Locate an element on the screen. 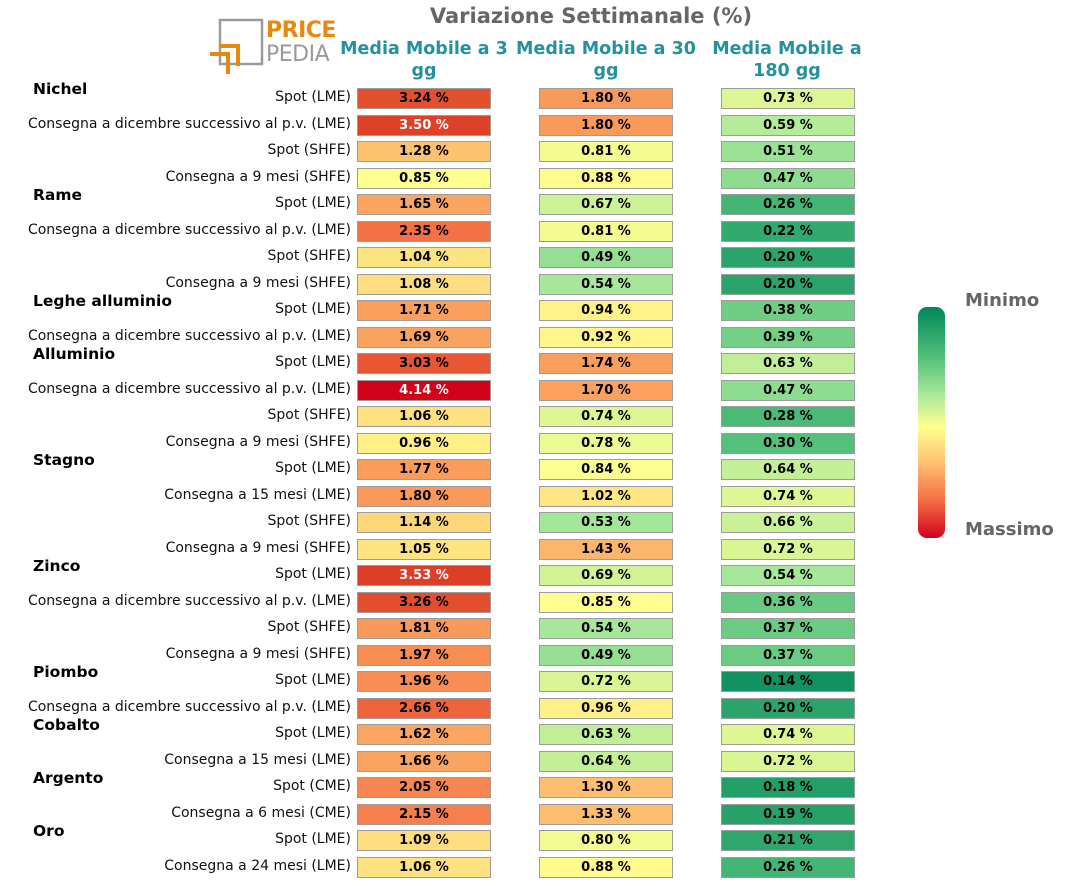 The image size is (1083, 890). group-label: Cobalto is located at coordinates (66, 725).